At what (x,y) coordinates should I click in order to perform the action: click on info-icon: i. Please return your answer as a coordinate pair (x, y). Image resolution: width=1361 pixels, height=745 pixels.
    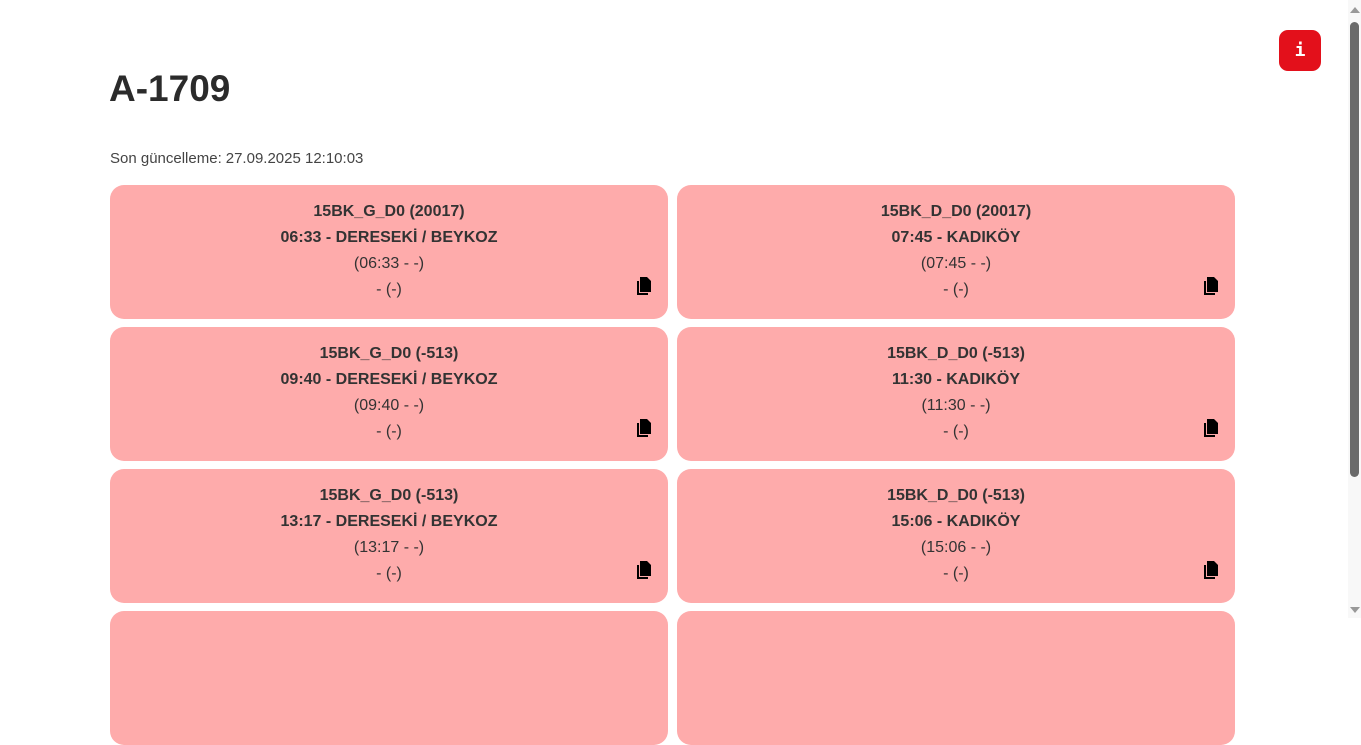
    Looking at the image, I should click on (1300, 50).